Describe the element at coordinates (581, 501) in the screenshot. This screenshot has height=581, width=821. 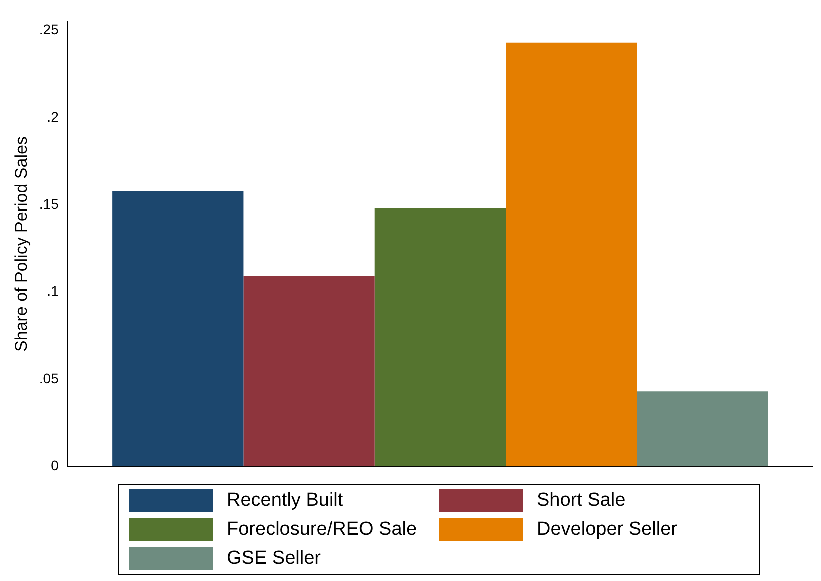
I see `legend-label: Short Sale` at that location.